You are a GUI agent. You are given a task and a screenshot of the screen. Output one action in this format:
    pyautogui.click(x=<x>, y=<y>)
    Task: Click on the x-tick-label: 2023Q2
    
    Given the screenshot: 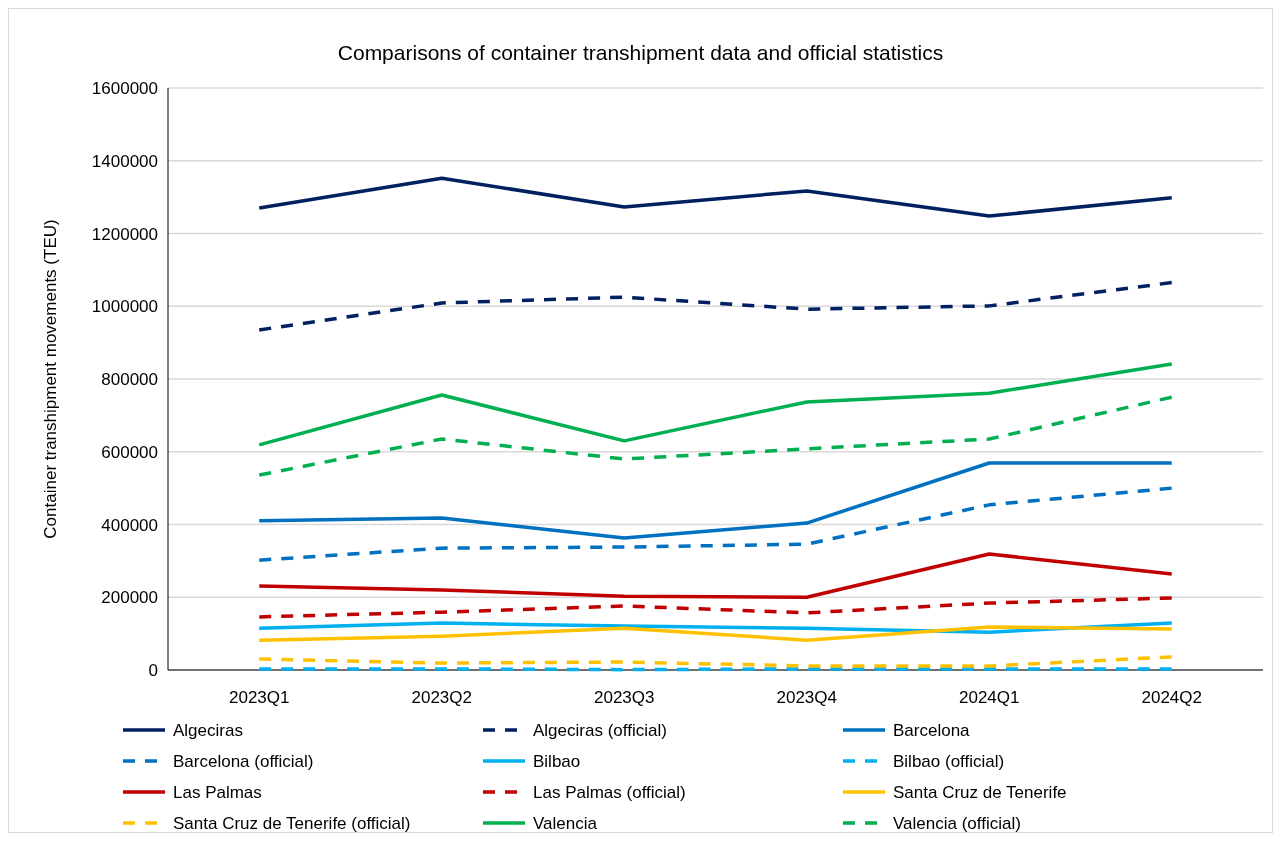 What is the action you would take?
    pyautogui.click(x=441, y=697)
    